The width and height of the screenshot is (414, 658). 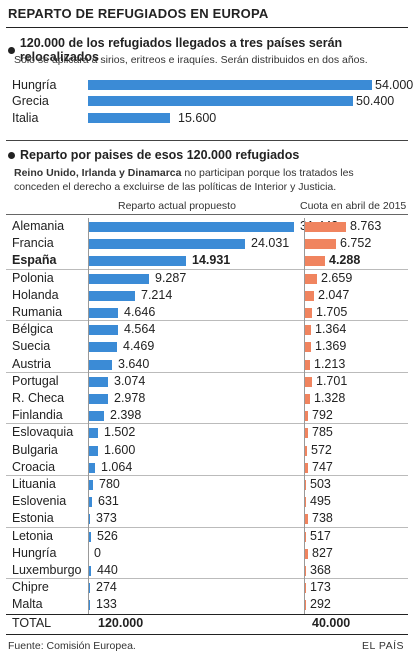 I want to click on bar-value: 133, so click(x=106, y=604).